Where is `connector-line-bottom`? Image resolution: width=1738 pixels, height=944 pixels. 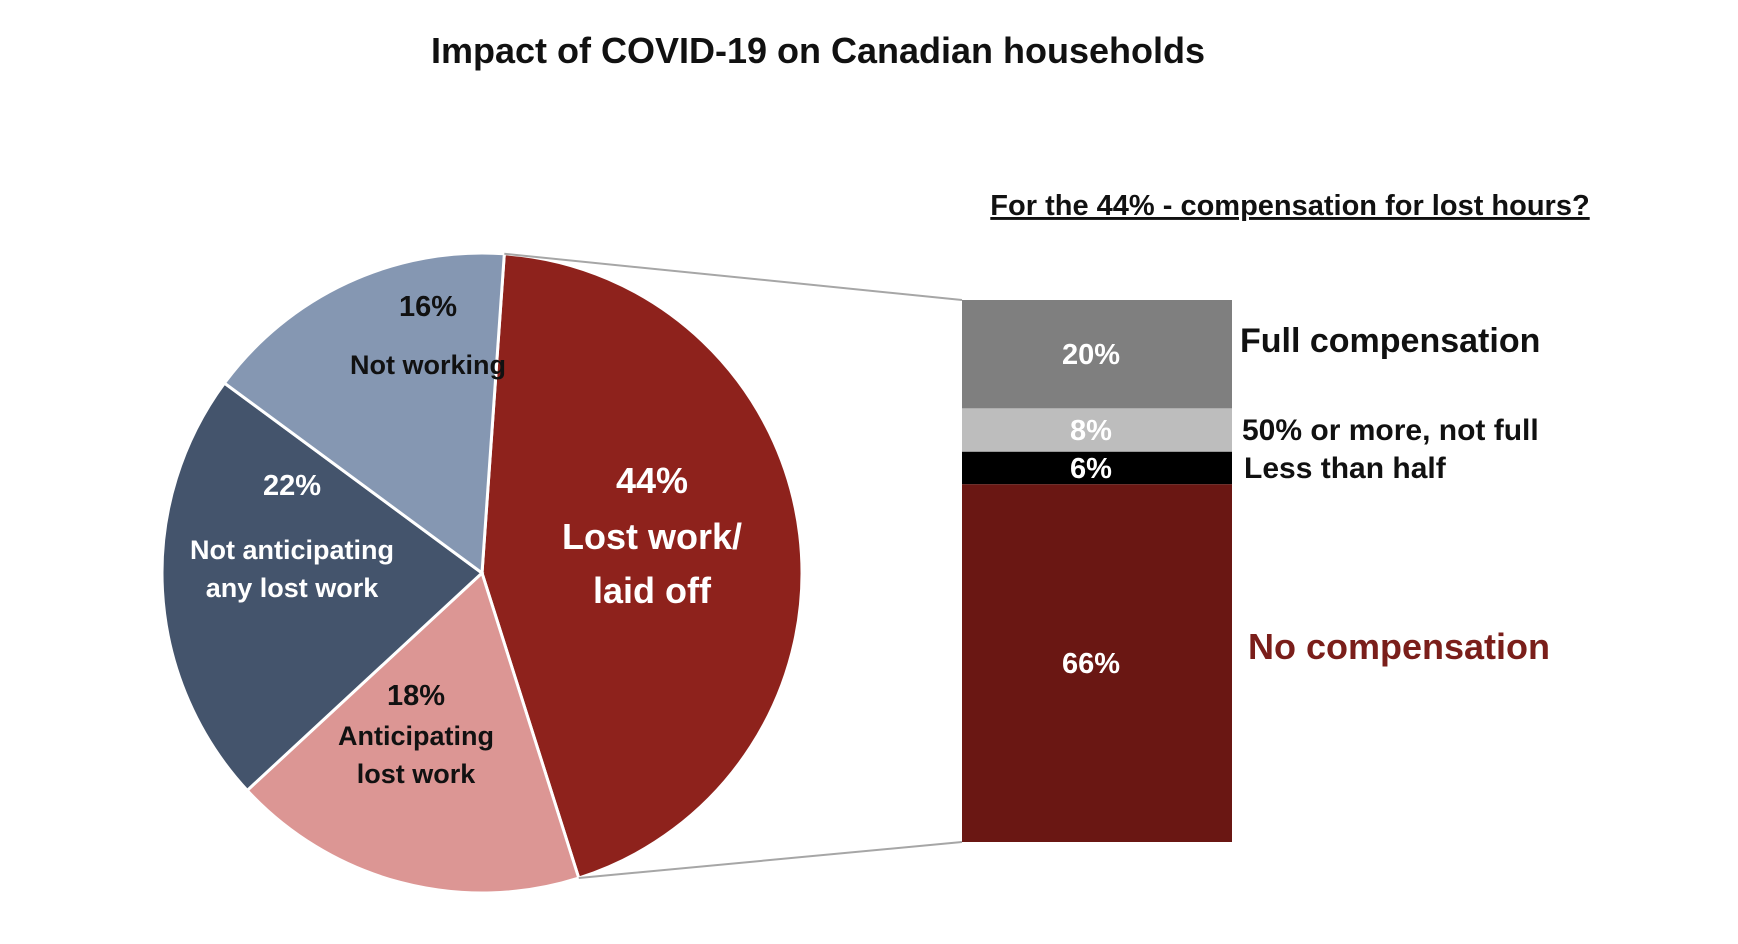 connector-line-bottom is located at coordinates (770, 860).